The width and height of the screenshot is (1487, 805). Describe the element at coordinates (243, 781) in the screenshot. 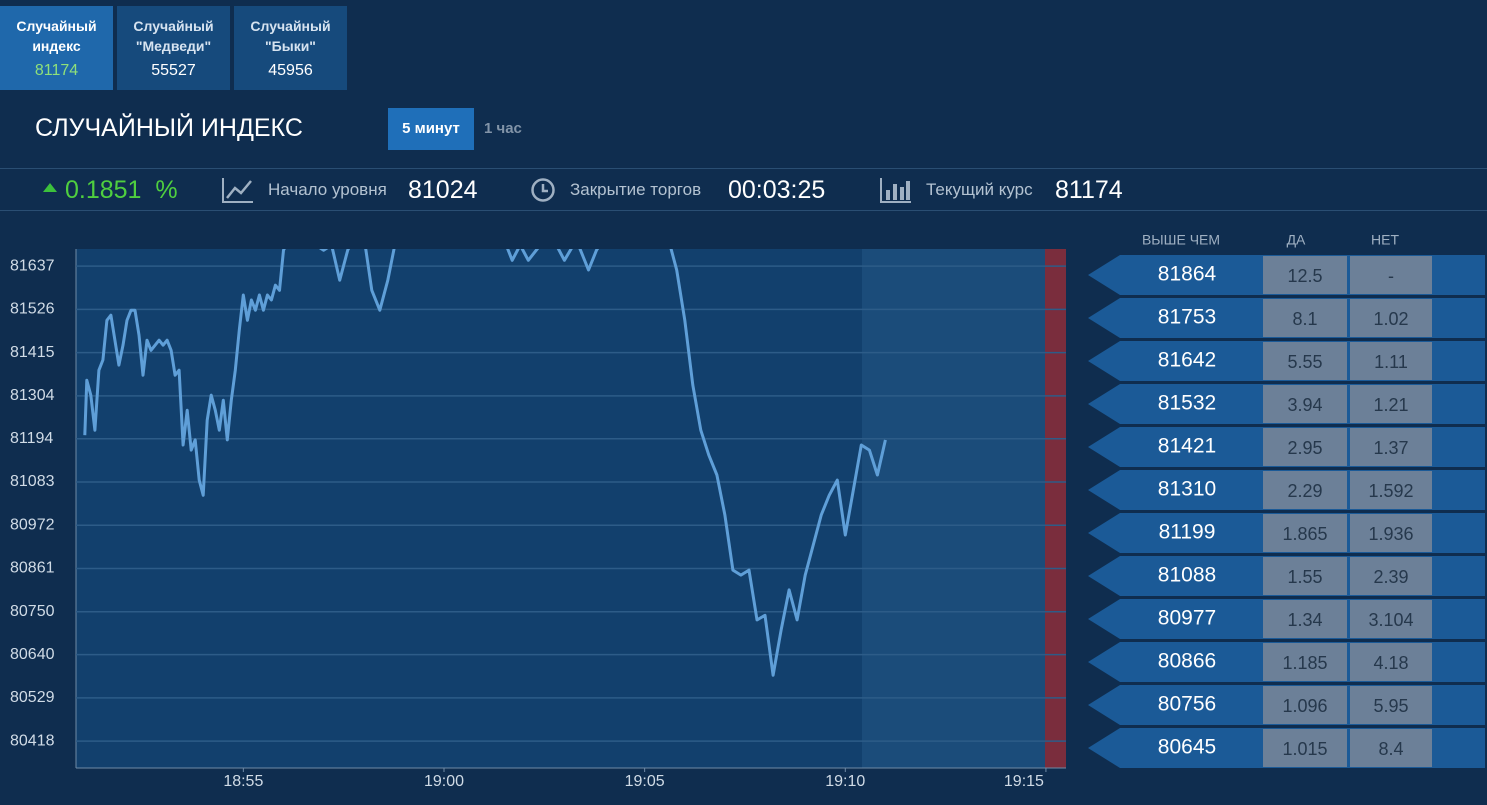

I see `x-tick-label: 18:55` at that location.